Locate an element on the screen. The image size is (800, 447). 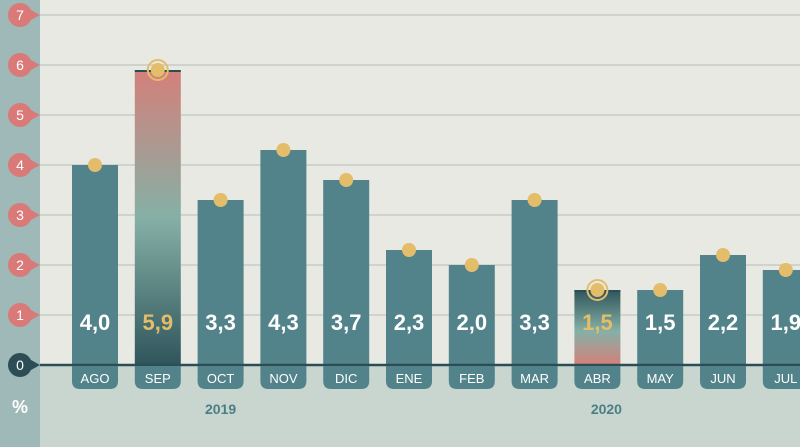
value-label-dic: 3,7 is located at coordinates (346, 322).